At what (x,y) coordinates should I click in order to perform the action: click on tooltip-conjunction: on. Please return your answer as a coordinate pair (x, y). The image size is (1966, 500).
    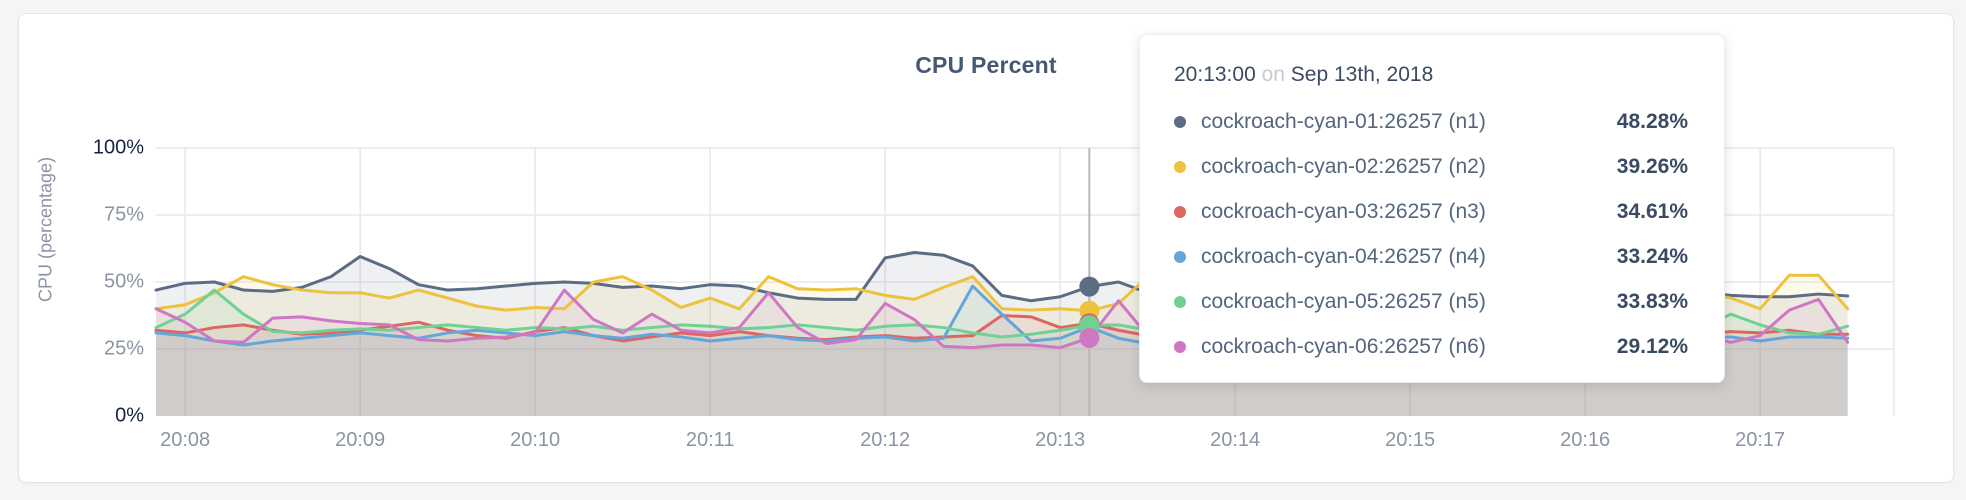
    Looking at the image, I should click on (1273, 74).